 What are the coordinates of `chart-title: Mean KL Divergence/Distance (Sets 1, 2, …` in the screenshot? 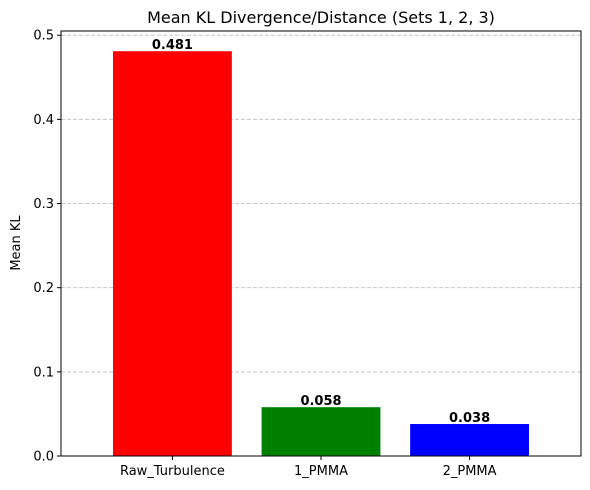 It's located at (321, 17).